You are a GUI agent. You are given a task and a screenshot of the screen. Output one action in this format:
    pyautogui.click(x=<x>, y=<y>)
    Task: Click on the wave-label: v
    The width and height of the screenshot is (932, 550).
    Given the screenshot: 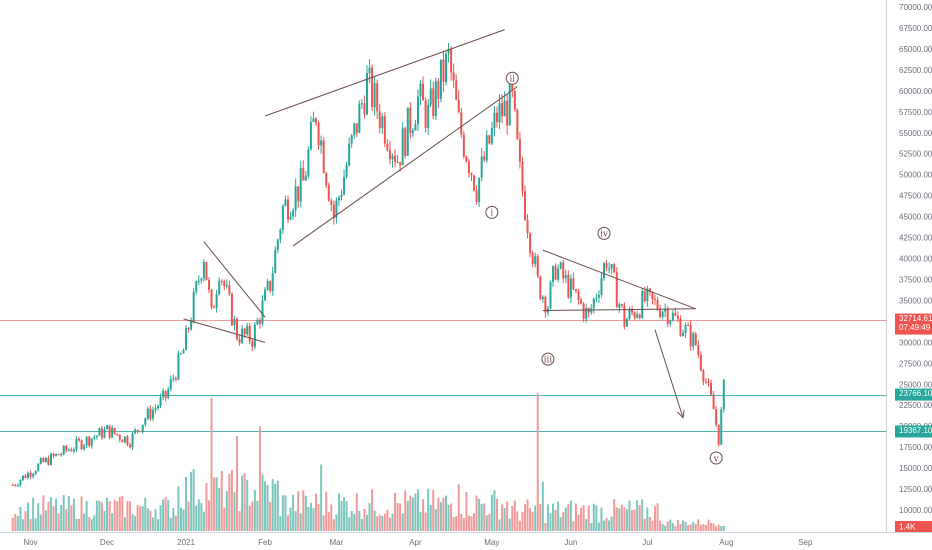 What is the action you would take?
    pyautogui.click(x=716, y=458)
    